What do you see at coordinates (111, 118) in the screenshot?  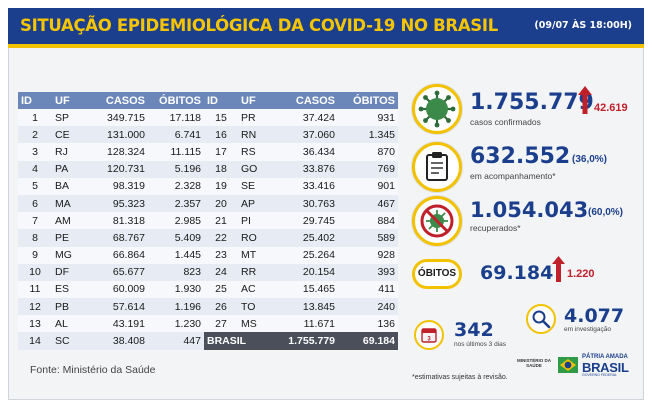 I see `table-row: 1 SP 349.715 17.118` at bounding box center [111, 118].